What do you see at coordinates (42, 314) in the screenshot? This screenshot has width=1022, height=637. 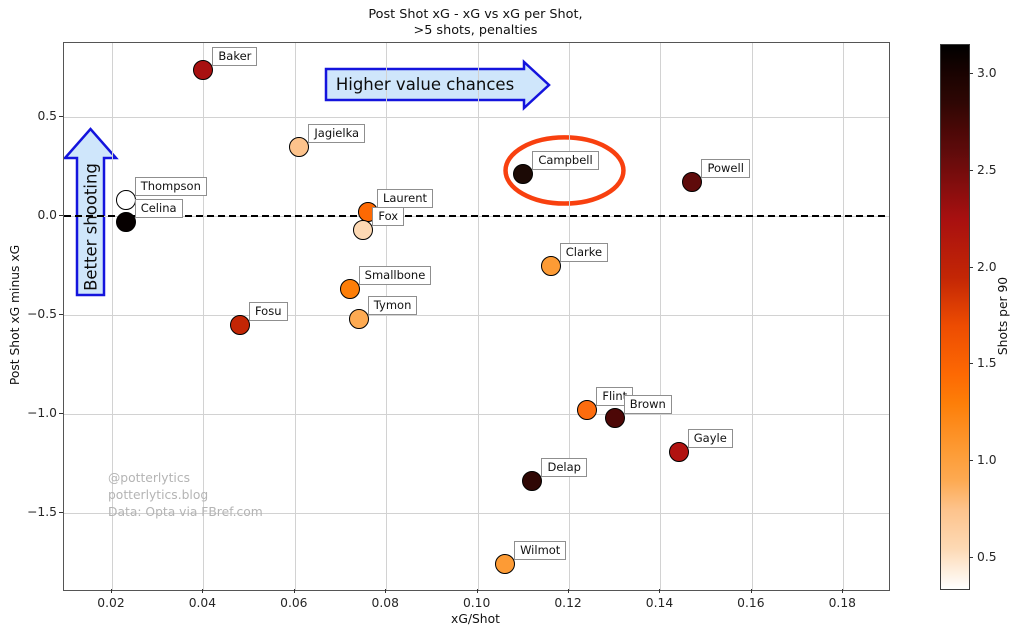 I see `y-tick-label: −0.5` at bounding box center [42, 314].